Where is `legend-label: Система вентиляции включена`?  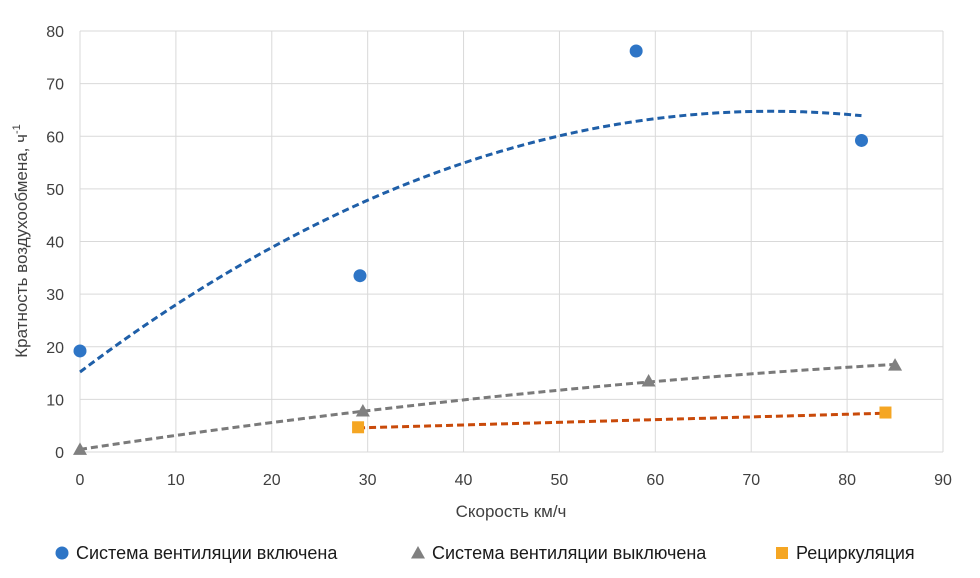 legend-label: Система вентиляции включена is located at coordinates (207, 553).